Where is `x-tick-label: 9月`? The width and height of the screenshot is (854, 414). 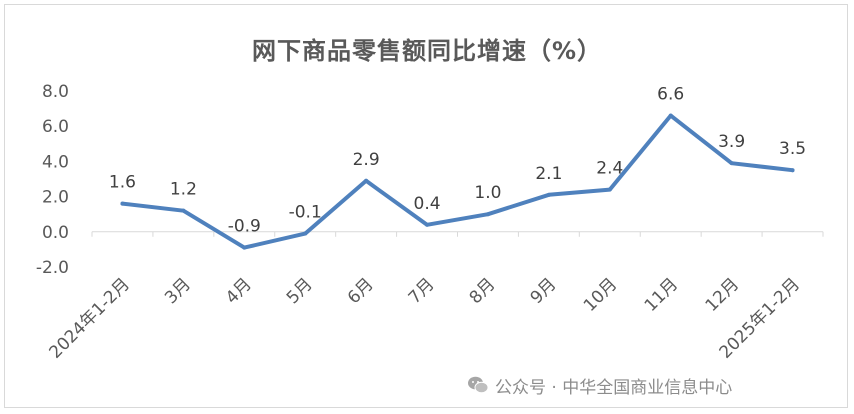
x-tick-label: 9月 is located at coordinates (544, 291).